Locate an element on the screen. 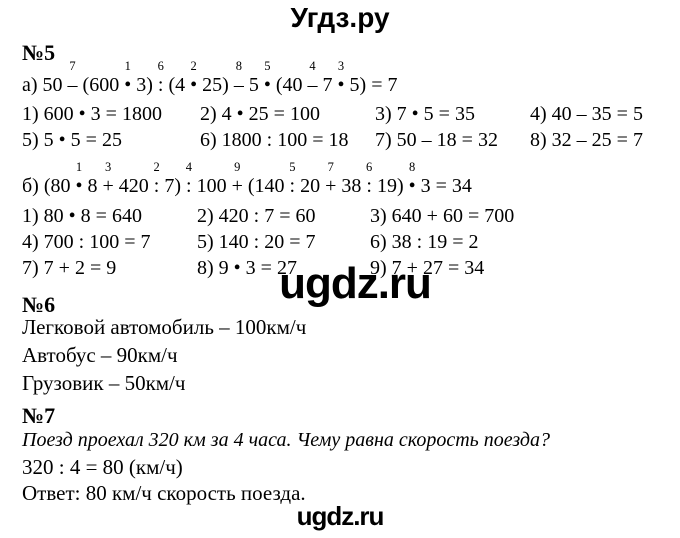 The height and width of the screenshot is (538, 680). operator-with-order: 9 + is located at coordinates (237, 178).